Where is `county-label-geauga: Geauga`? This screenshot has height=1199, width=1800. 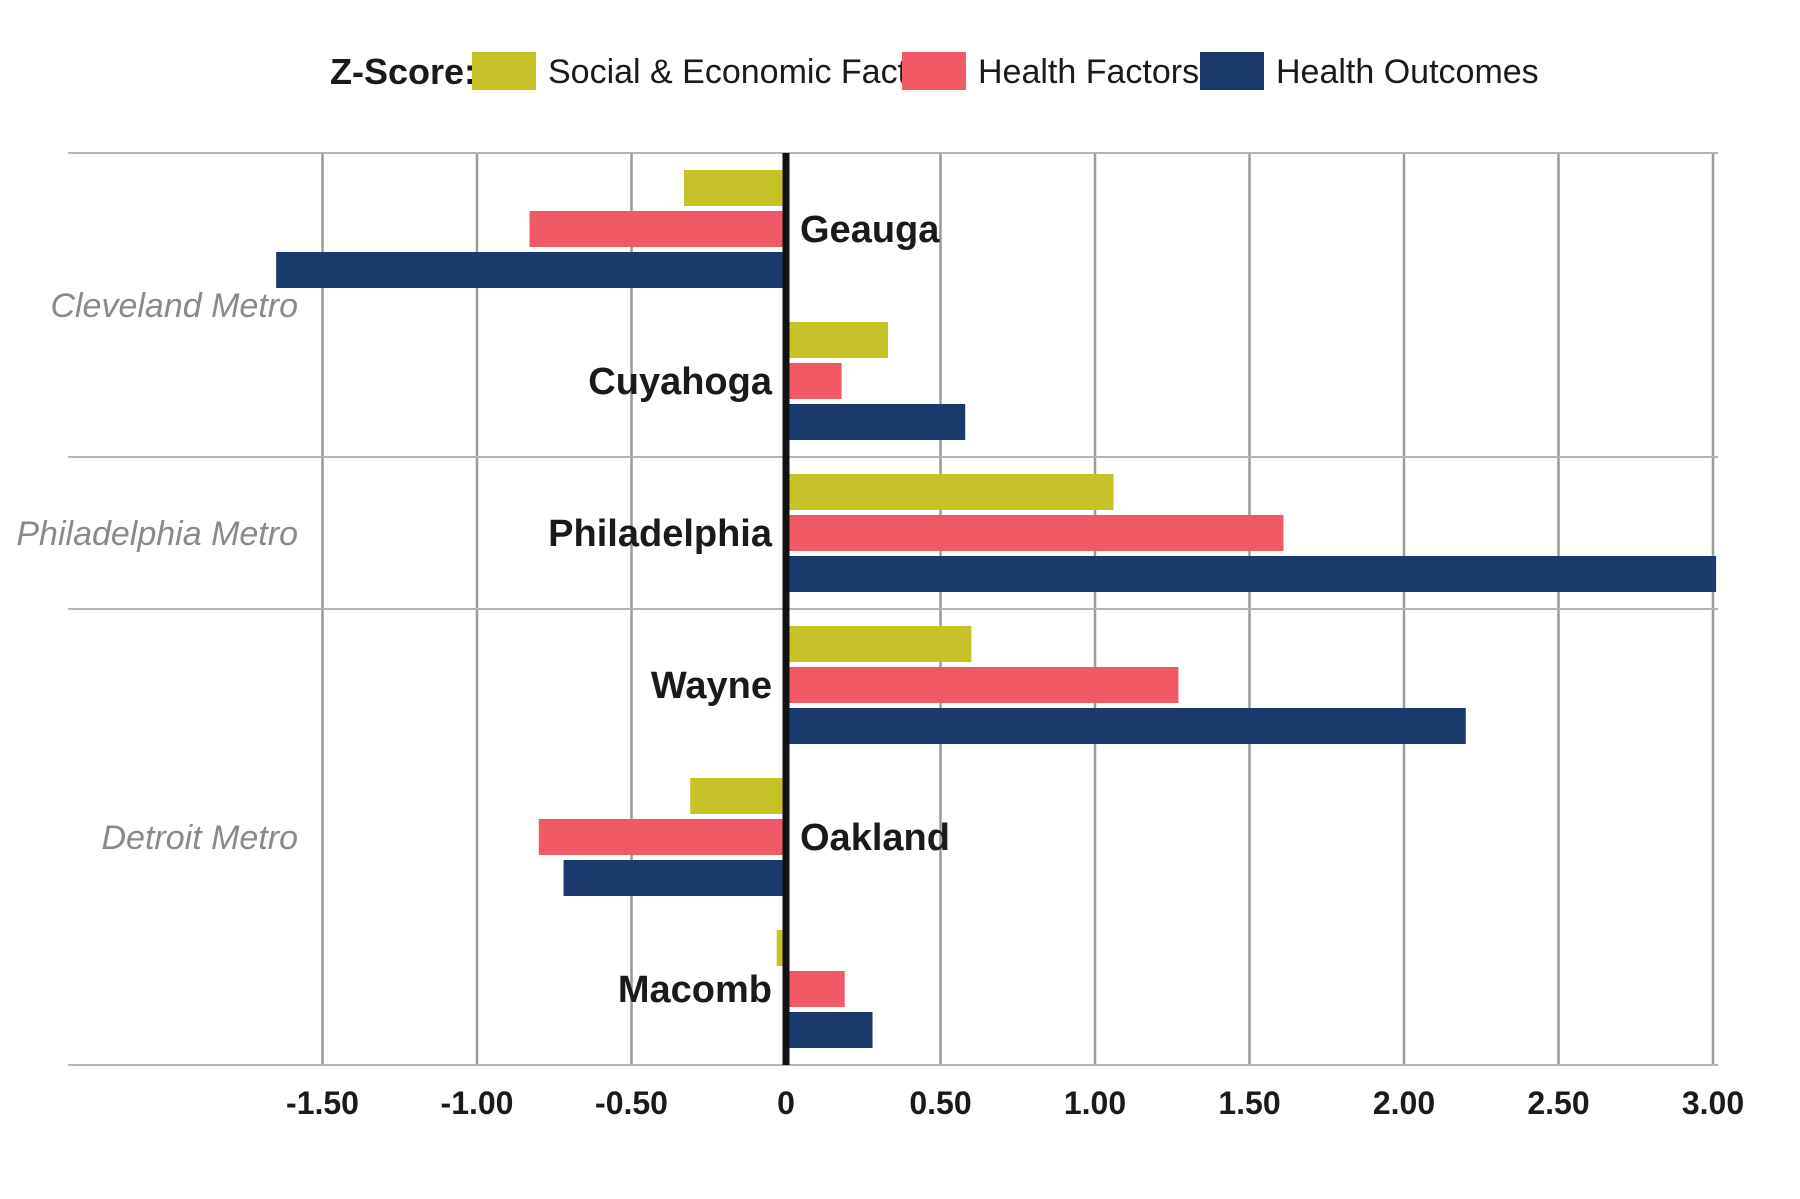
county-label-geauga: Geauga is located at coordinates (870, 230).